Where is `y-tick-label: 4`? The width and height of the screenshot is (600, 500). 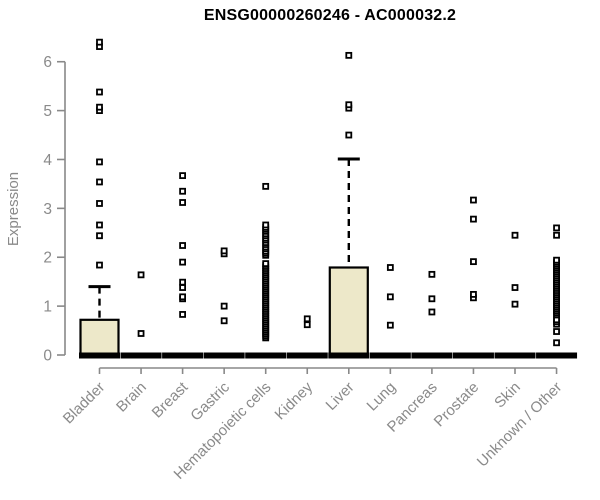 y-tick-label: 4 is located at coordinates (47, 160).